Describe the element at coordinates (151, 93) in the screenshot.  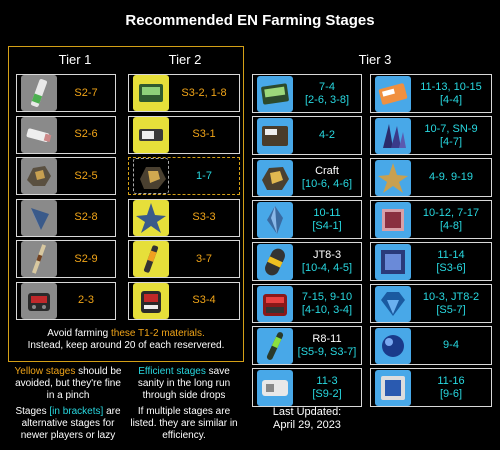
I see `green-box-icon` at that location.